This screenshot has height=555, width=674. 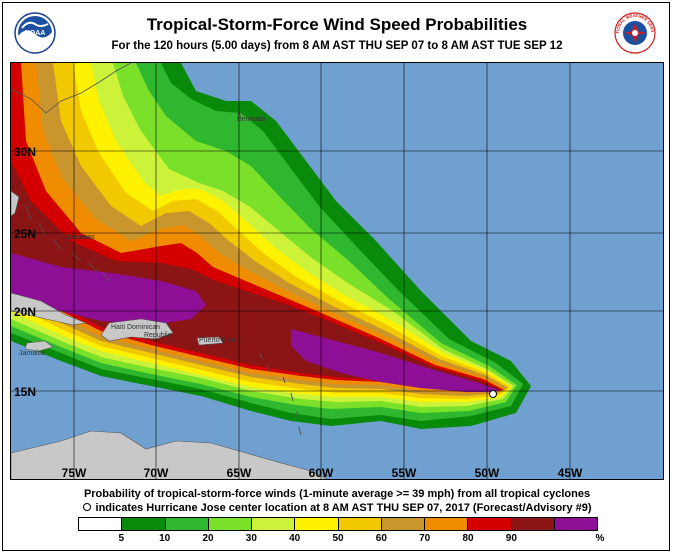 I want to click on land-lesser-antilles, so click(x=280, y=394).